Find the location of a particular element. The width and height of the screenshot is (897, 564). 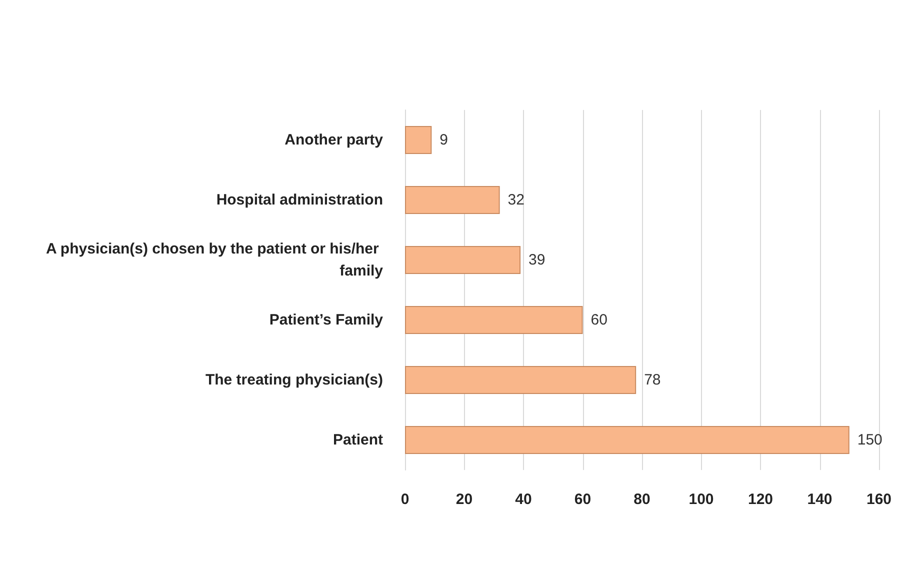

y-tick-label: Patient is located at coordinates (357, 440).